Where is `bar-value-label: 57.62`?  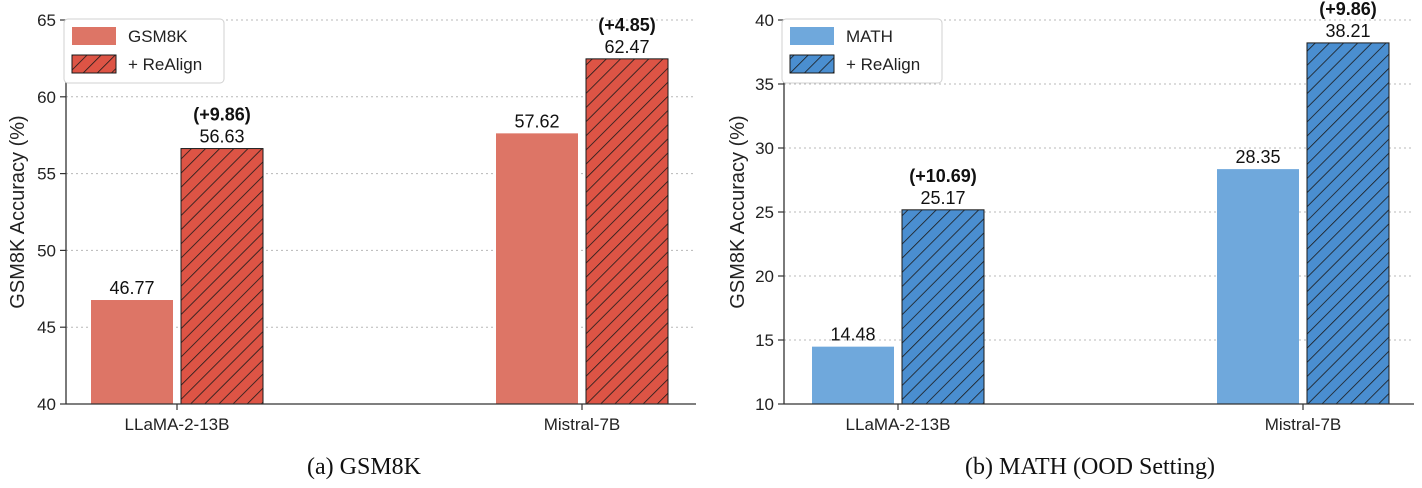
bar-value-label: 57.62 is located at coordinates (536, 121).